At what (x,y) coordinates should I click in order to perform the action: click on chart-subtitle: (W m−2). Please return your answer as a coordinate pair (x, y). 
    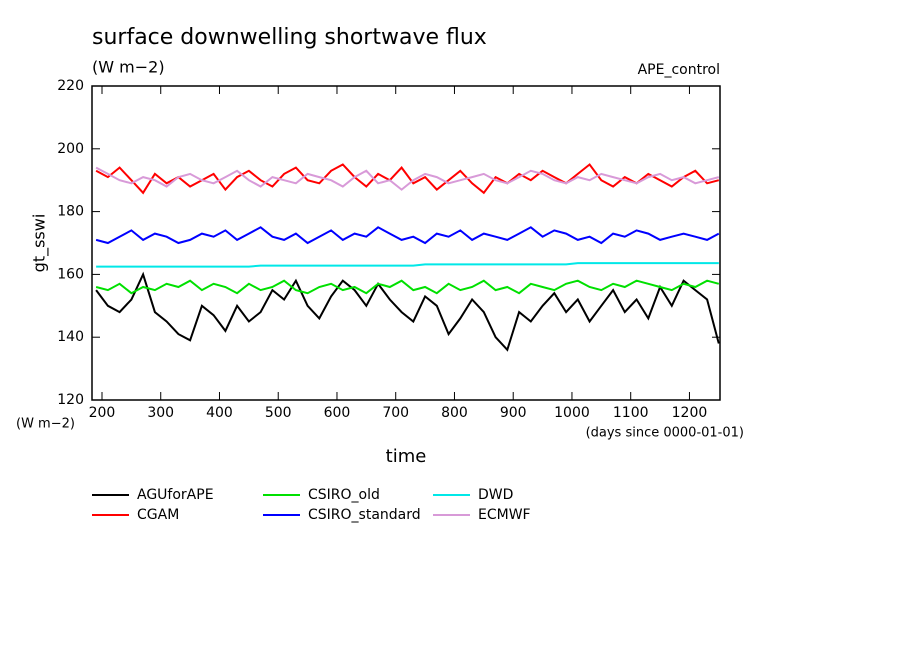
    Looking at the image, I should click on (128, 67).